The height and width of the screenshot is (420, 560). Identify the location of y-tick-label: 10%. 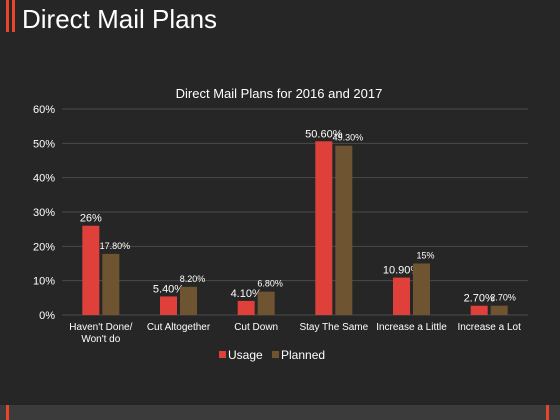
(44, 282).